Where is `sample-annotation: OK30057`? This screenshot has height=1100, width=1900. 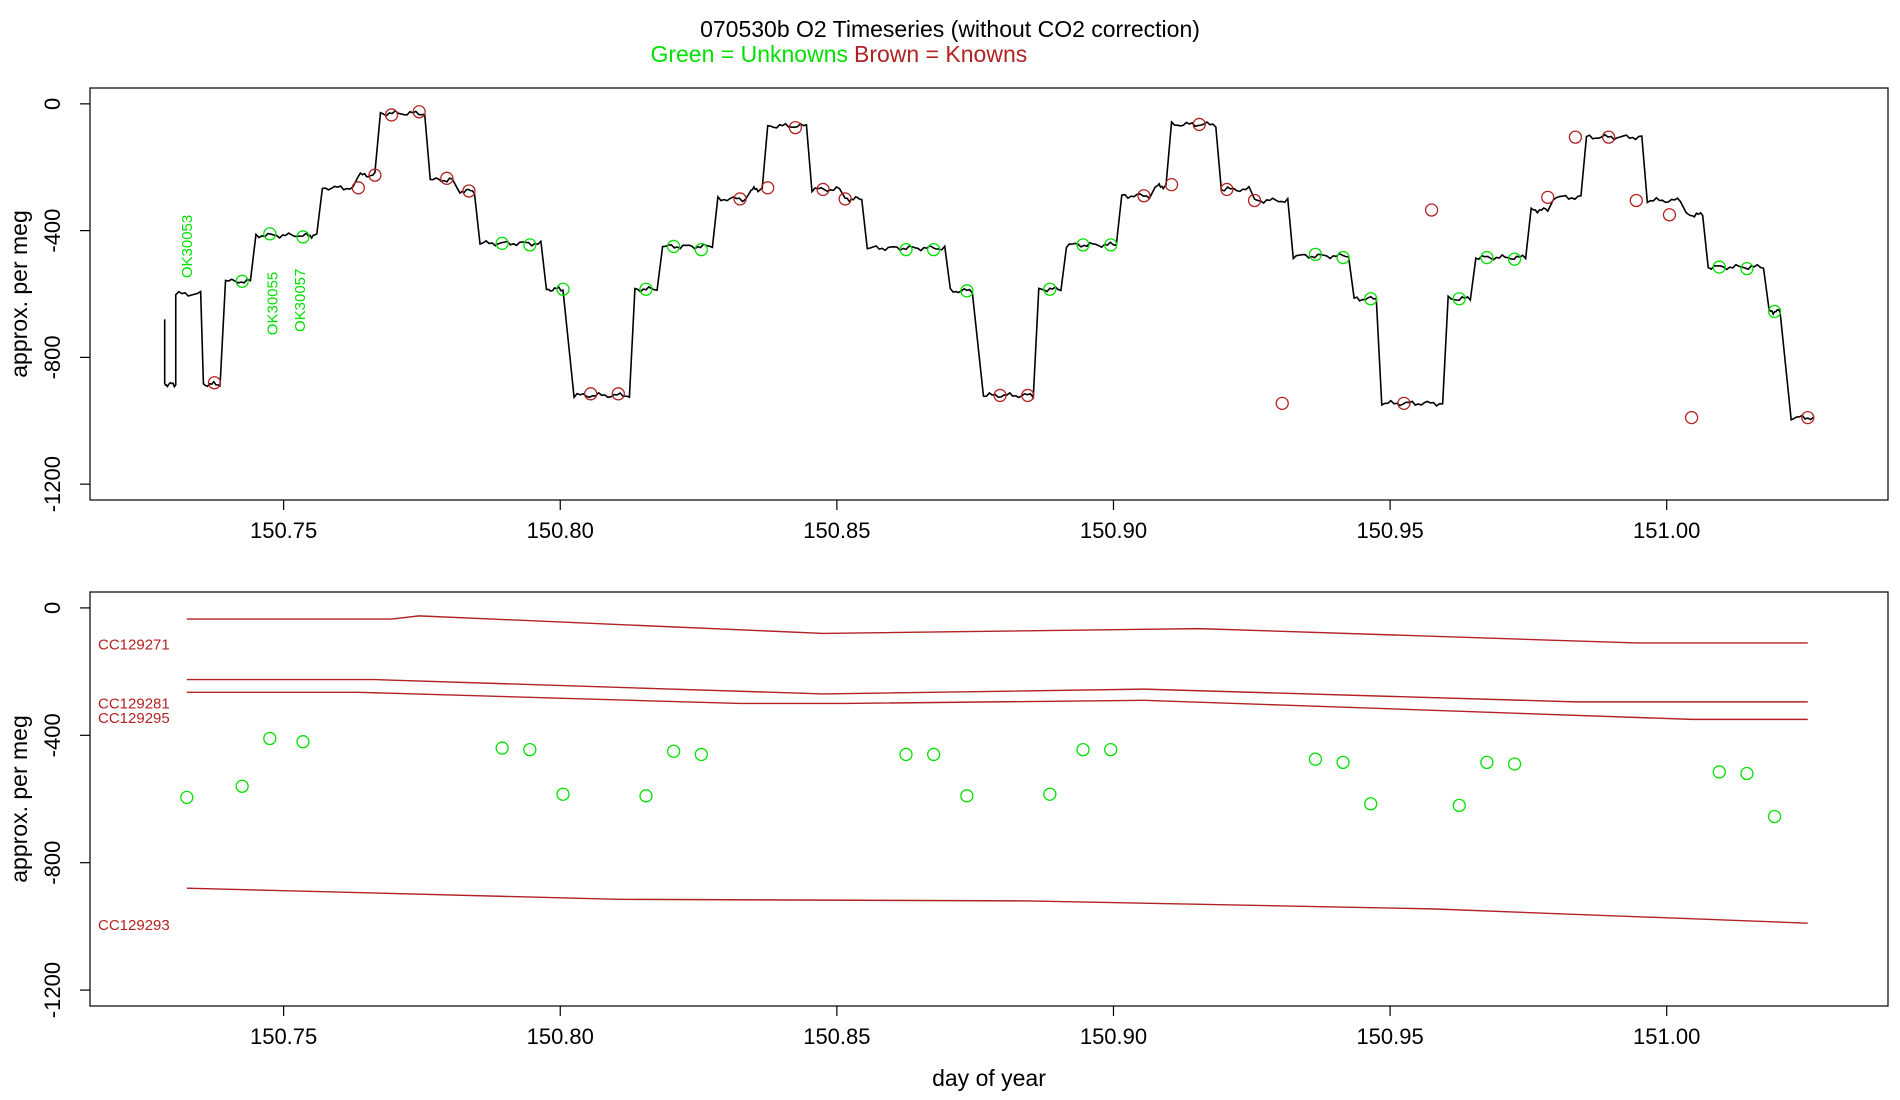 sample-annotation: OK30057 is located at coordinates (300, 300).